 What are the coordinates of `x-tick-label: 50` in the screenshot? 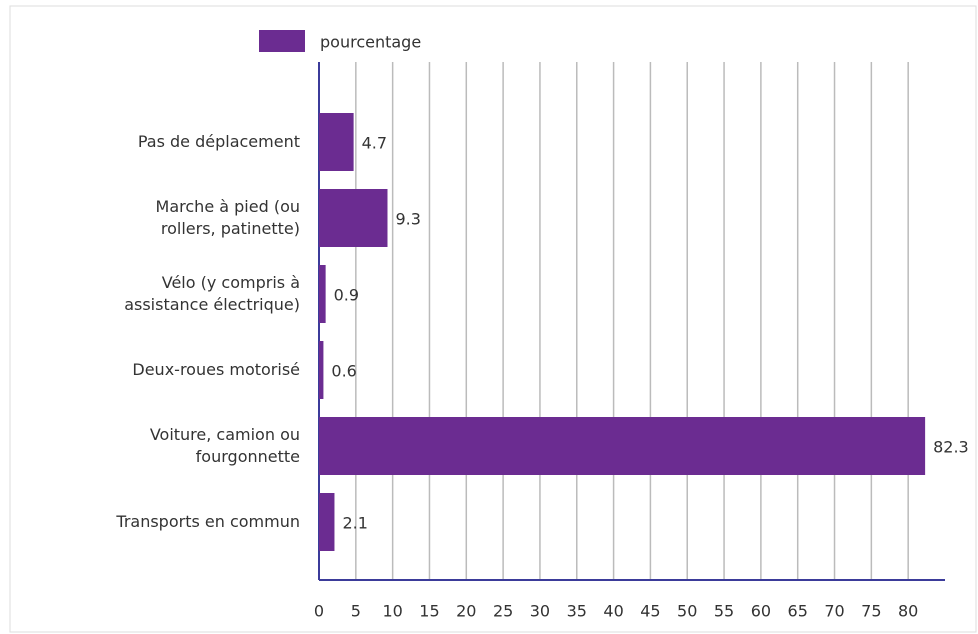 It's located at (687, 611).